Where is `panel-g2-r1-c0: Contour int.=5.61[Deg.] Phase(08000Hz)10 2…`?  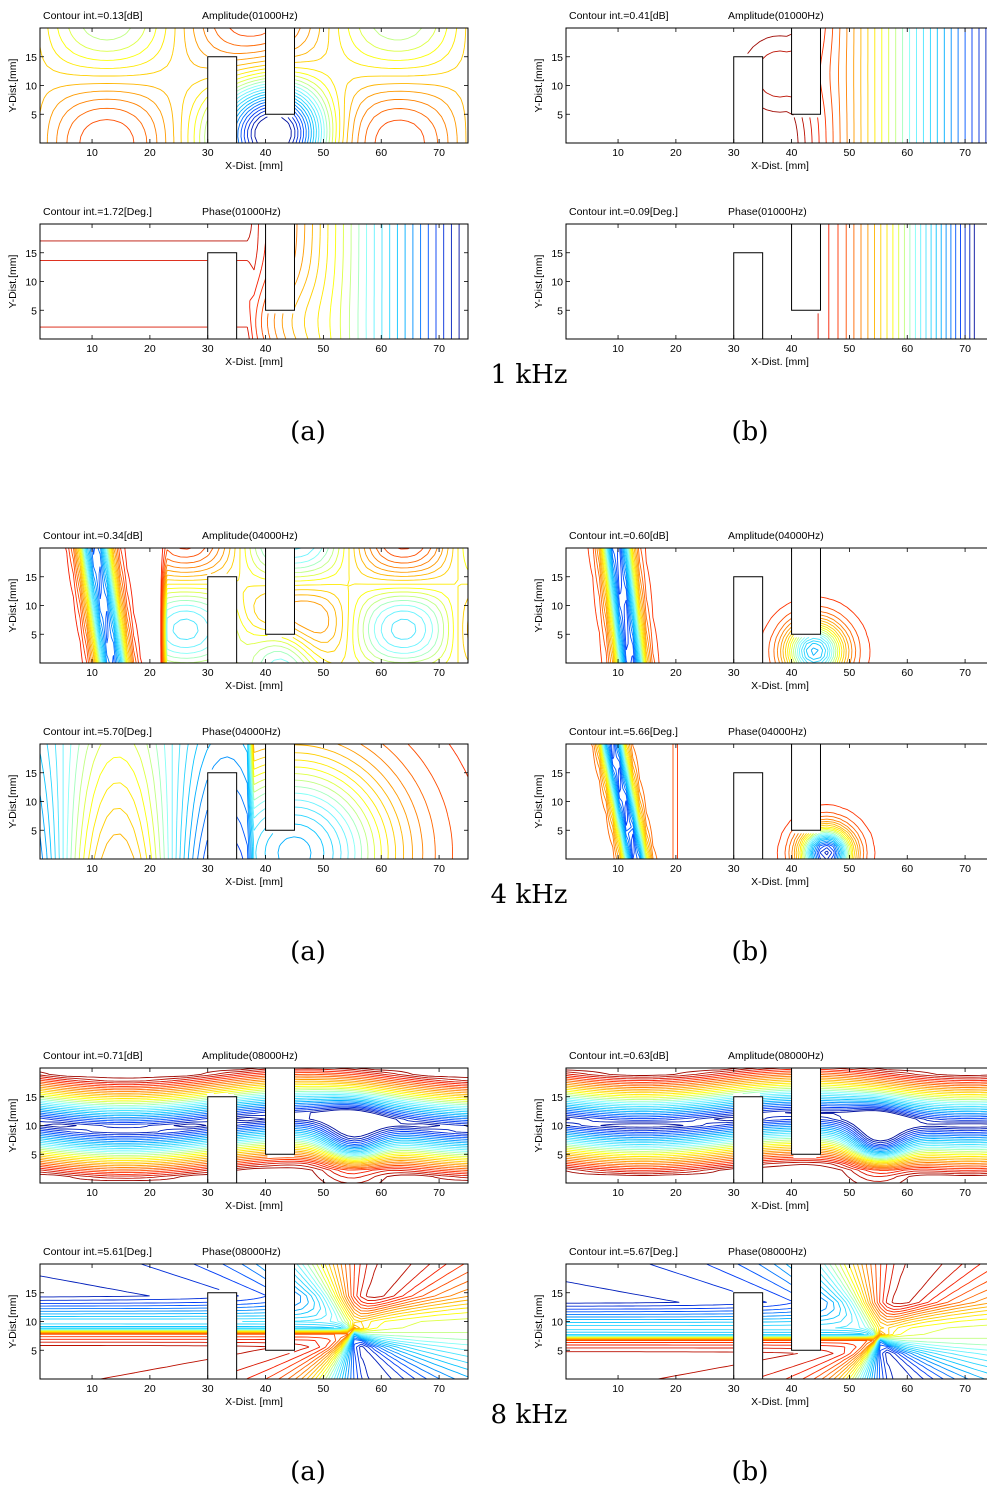 panel-g2-r1-c0: Contour int.=5.61[Deg.] Phase(08000Hz)10 2… is located at coordinates (237, 1327).